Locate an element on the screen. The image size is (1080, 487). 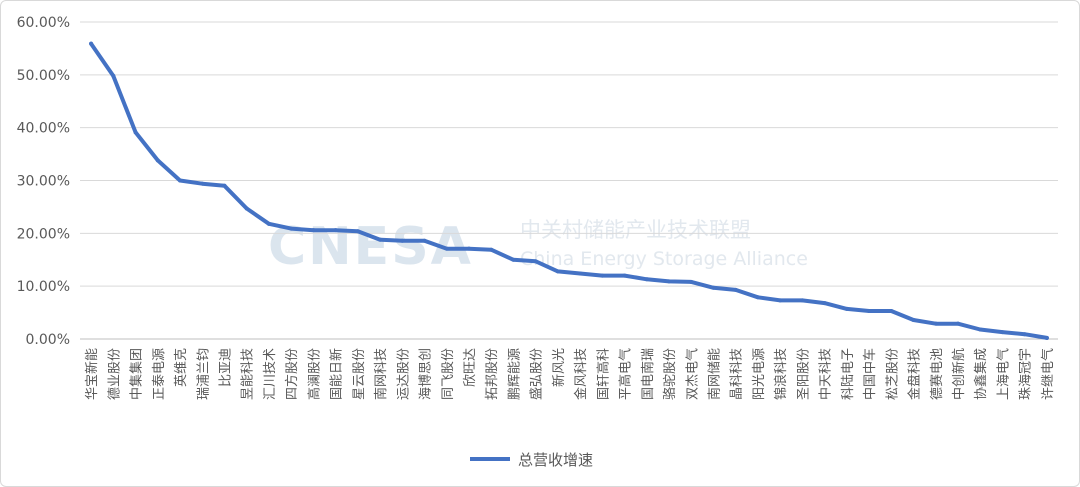
x-tick-label: 比亚迪 is located at coordinates (225, 367).